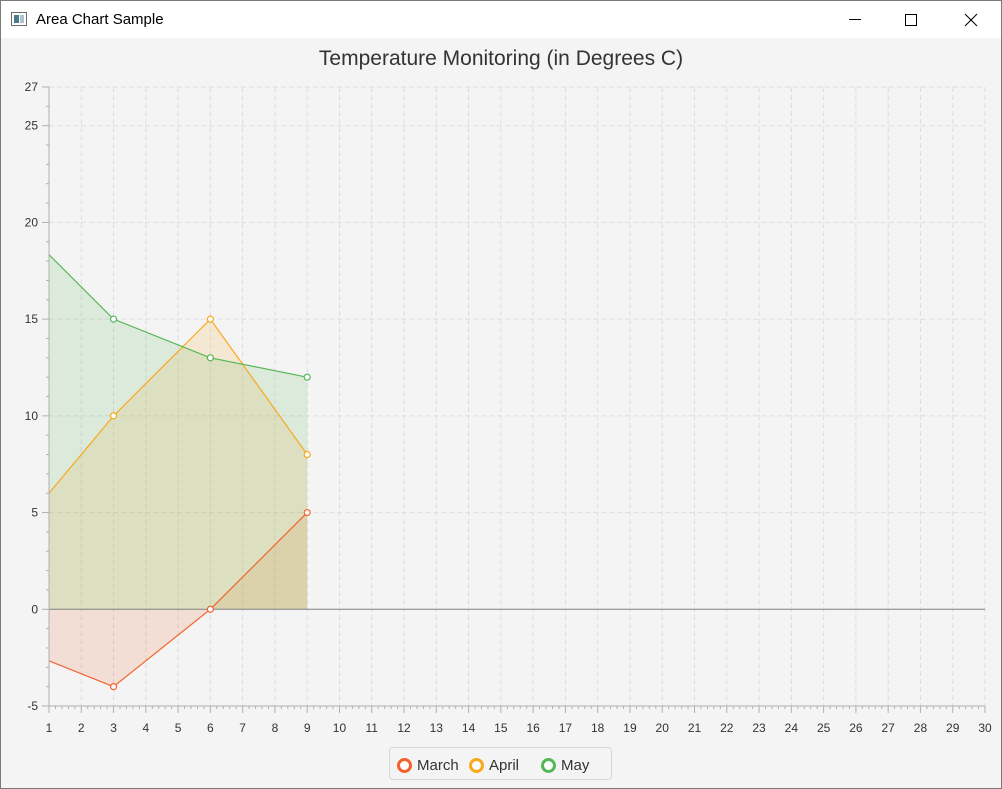  What do you see at coordinates (404, 728) in the screenshot?
I see `x-tick-label: 12` at bounding box center [404, 728].